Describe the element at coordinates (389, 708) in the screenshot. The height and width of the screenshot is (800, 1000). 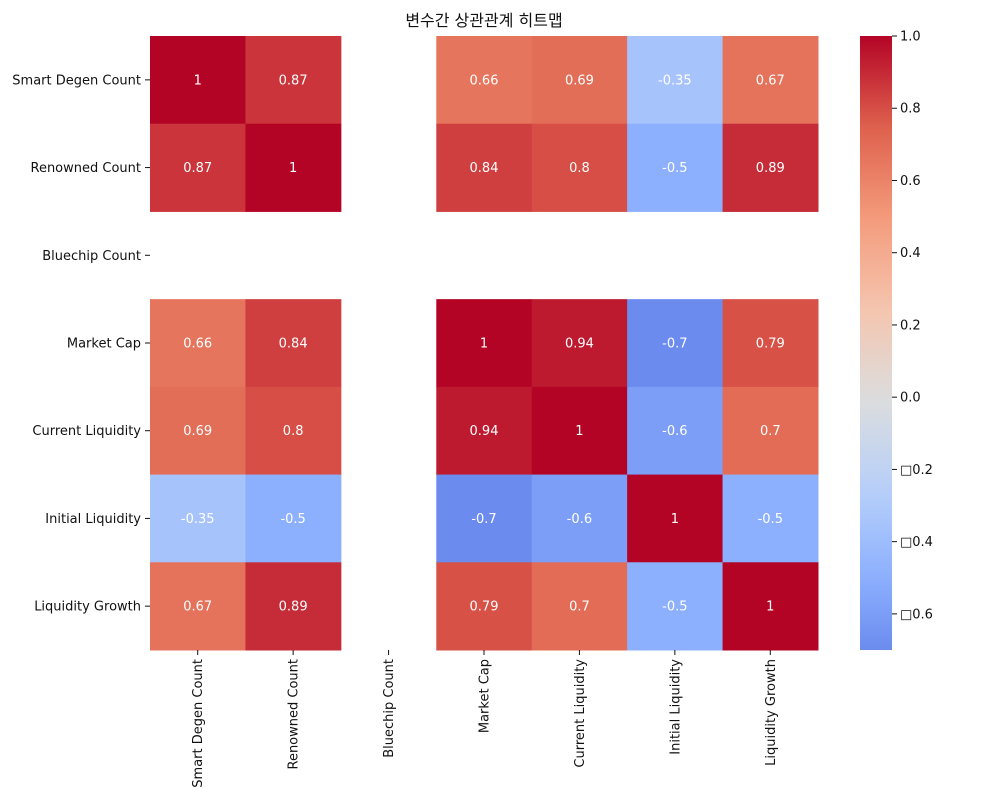
I see `x-tick-label: Bluechip Count` at that location.